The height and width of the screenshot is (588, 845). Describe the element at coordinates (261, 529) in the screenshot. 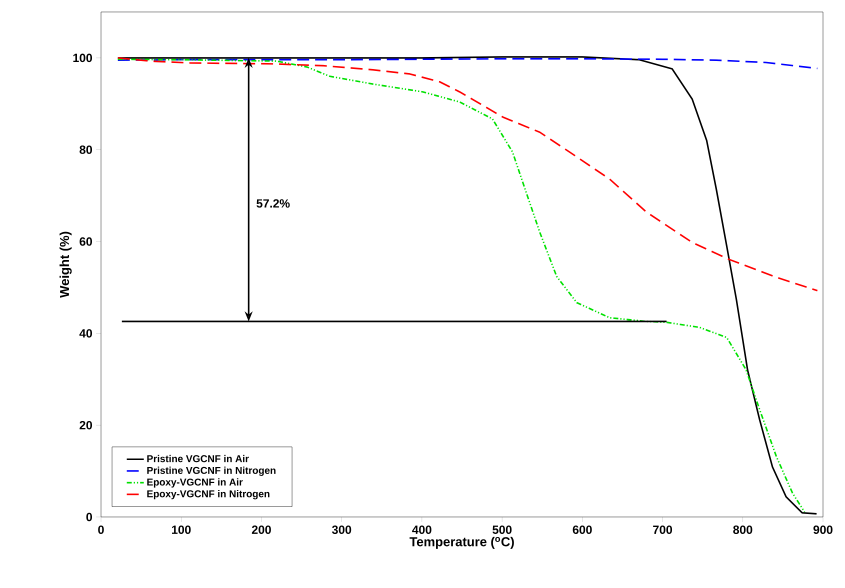

I see `x-tick-label: 200` at that location.